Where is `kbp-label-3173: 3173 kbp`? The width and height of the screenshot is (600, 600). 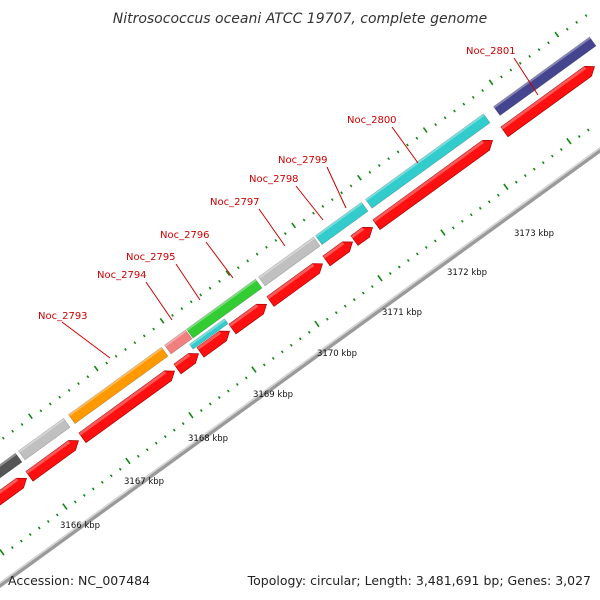 kbp-label-3173: 3173 kbp is located at coordinates (534, 234).